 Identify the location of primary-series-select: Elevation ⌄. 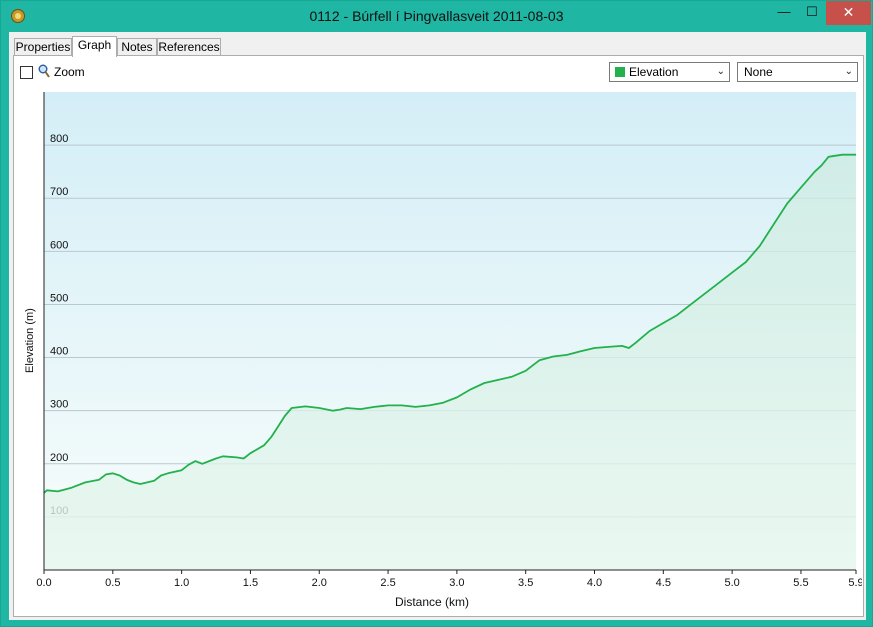
(669, 72).